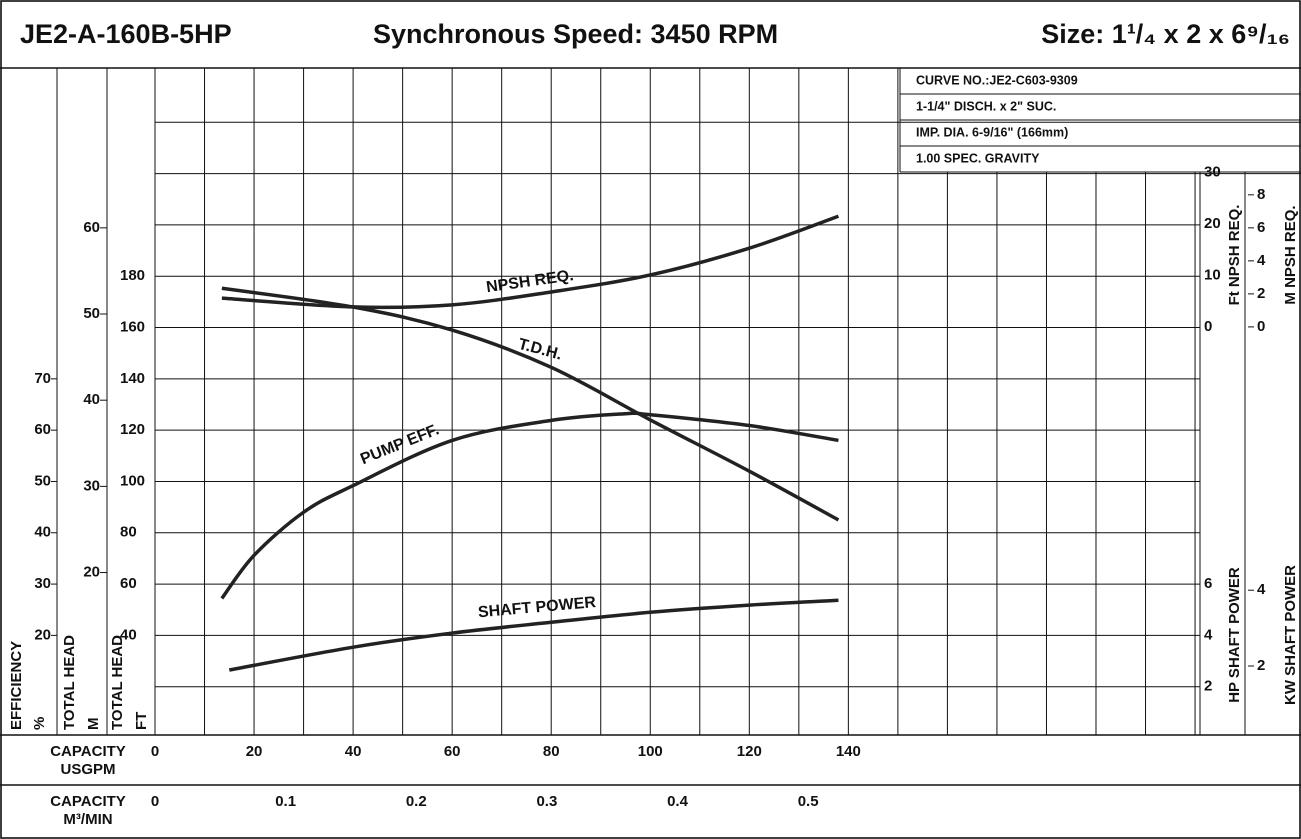 Image resolution: width=1301 pixels, height=839 pixels. I want to click on y-axis-title: HP SHAFT POWER, so click(1234, 635).